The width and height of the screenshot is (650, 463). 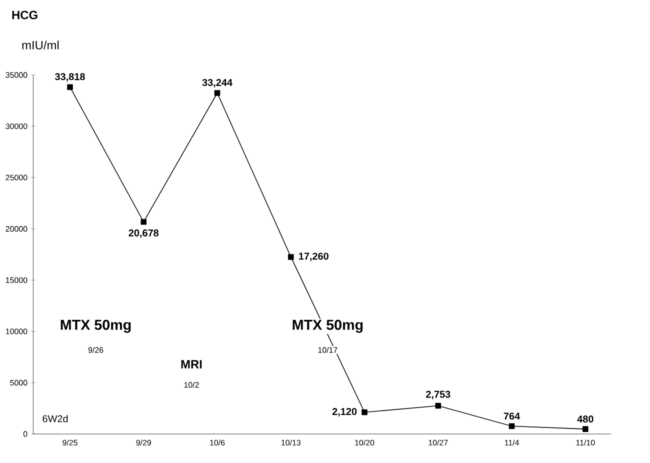 What do you see at coordinates (585, 419) in the screenshot?
I see `data-label: 480` at bounding box center [585, 419].